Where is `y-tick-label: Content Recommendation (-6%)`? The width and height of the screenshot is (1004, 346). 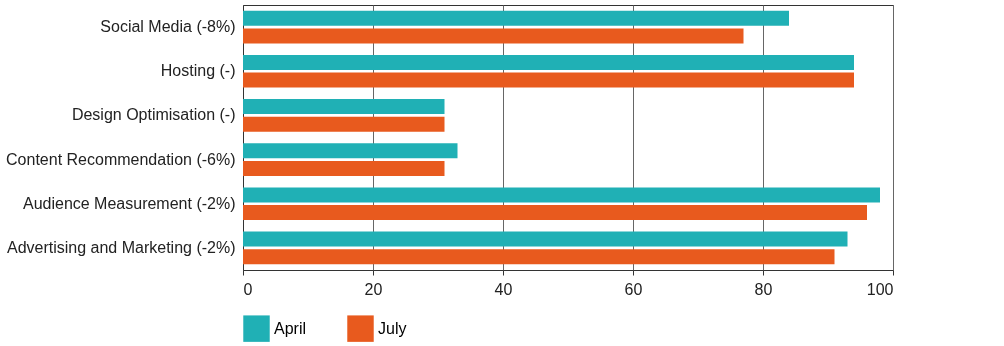
y-tick-label: Content Recommendation (-6%) is located at coordinates (121, 159).